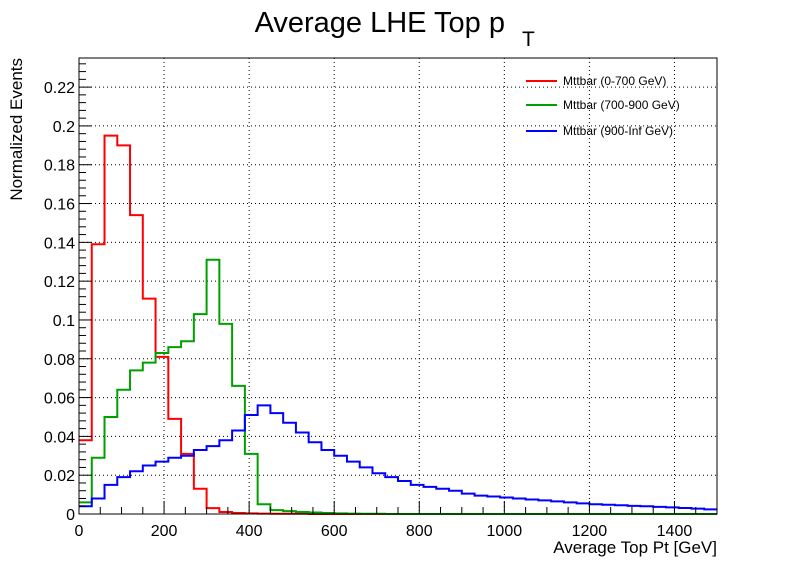  What do you see at coordinates (675, 531) in the screenshot?
I see `x-tick-label: 1400` at bounding box center [675, 531].